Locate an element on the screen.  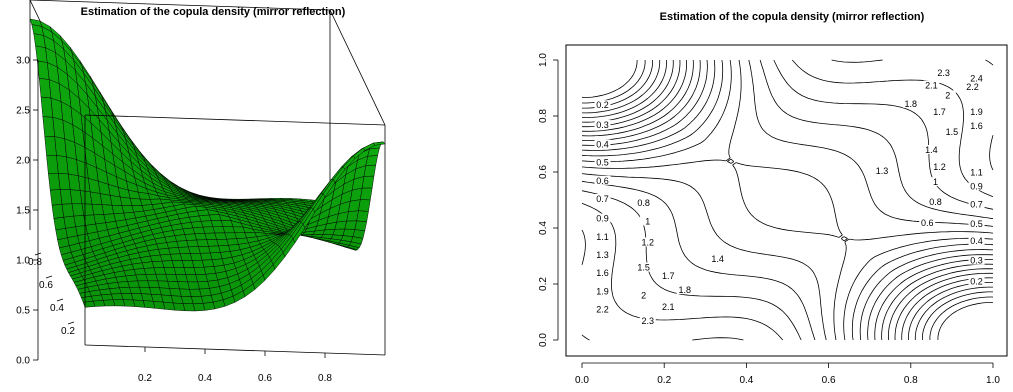
y-tick-label: 0.8 is located at coordinates (543, 116).